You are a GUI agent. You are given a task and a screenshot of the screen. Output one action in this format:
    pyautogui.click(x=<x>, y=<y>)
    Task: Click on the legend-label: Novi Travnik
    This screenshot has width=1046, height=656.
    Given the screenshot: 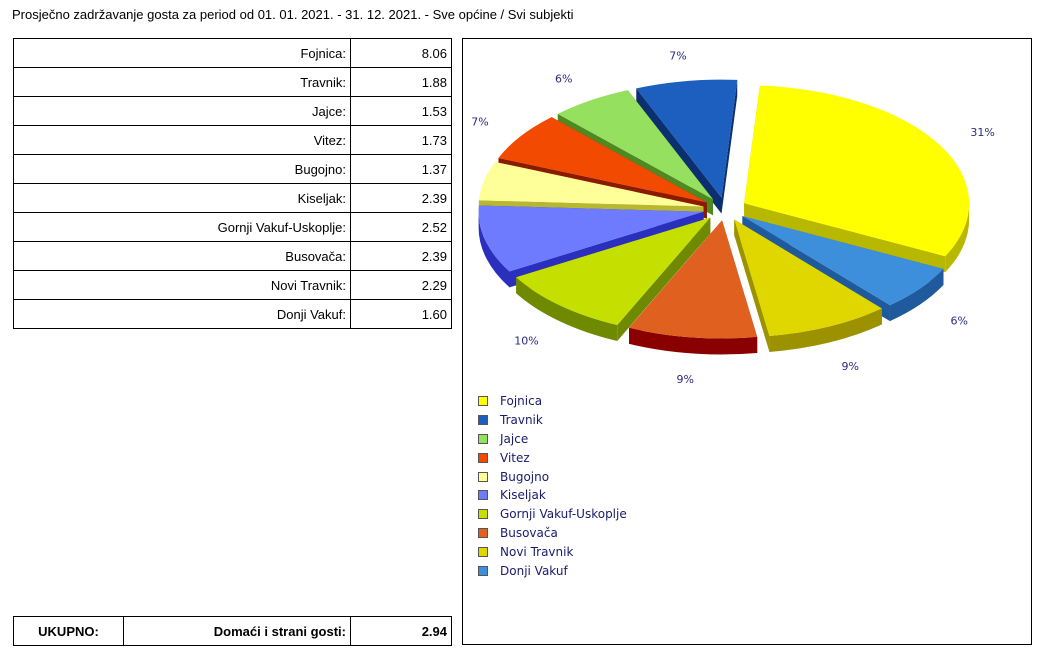 What is the action you would take?
    pyautogui.click(x=537, y=551)
    